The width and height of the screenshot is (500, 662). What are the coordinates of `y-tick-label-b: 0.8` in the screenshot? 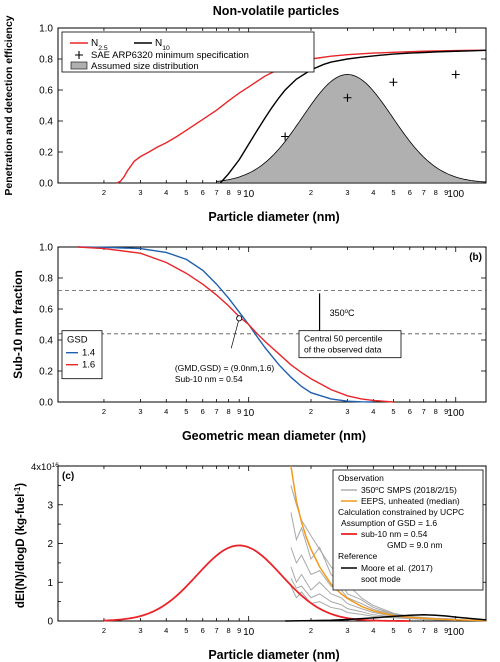 It's located at (46, 279).